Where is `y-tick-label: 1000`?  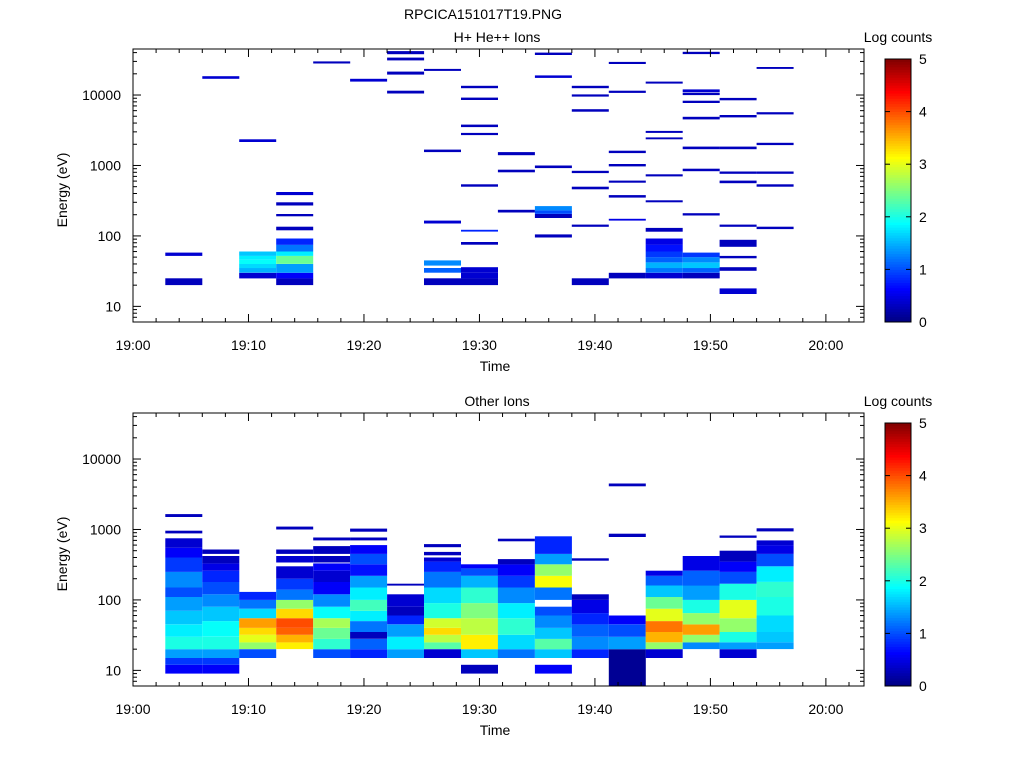 y-tick-label: 1000 is located at coordinates (105, 529).